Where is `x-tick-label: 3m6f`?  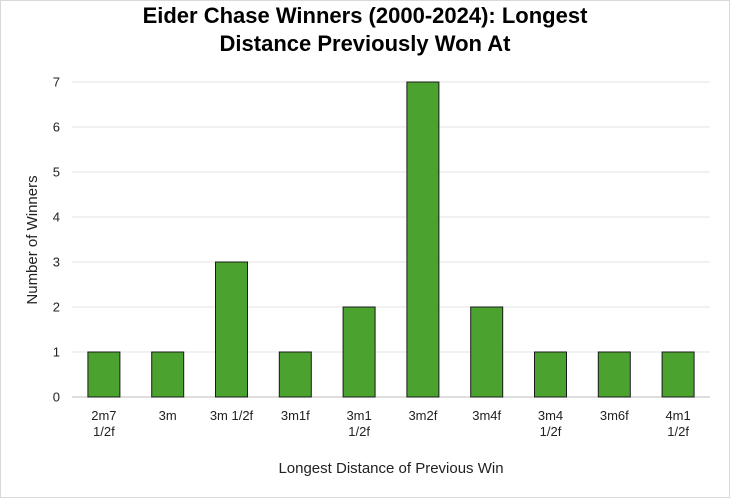 x-tick-label: 3m6f is located at coordinates (614, 415).